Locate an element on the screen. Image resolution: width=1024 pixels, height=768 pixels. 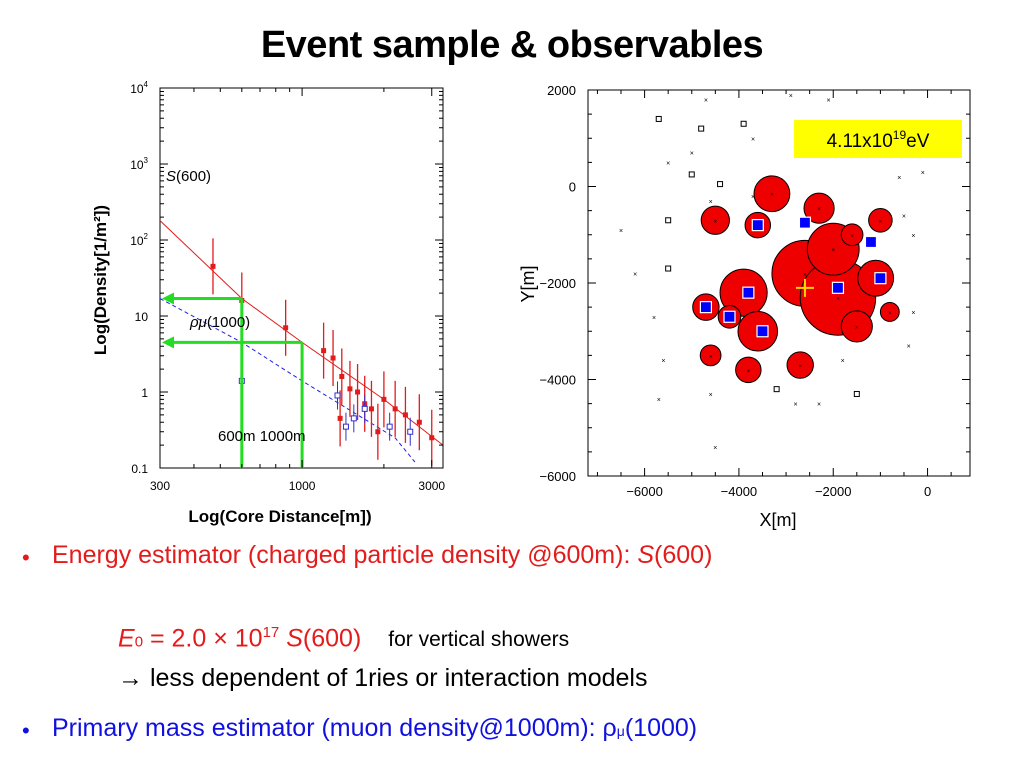
formula-exp: 17 is located at coordinates (271, 632).